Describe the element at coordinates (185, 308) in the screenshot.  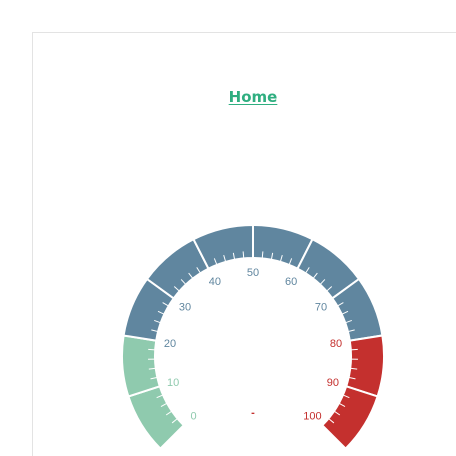
I see `gauge-tick-label: 30` at that location.